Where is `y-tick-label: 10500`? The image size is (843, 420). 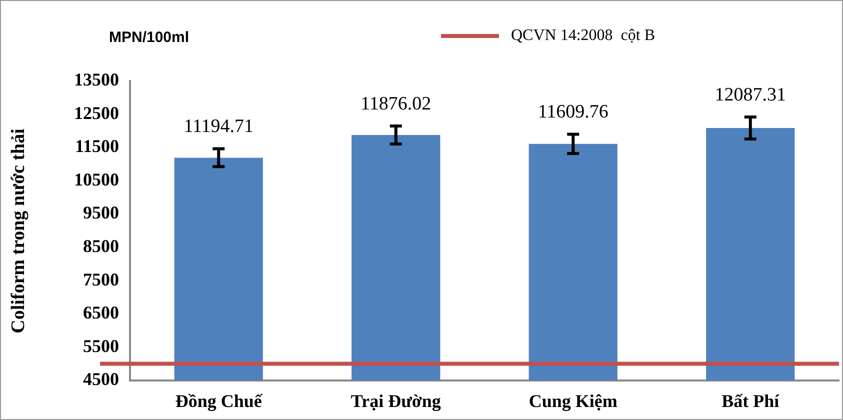
y-tick-label: 10500 is located at coordinates (96, 179).